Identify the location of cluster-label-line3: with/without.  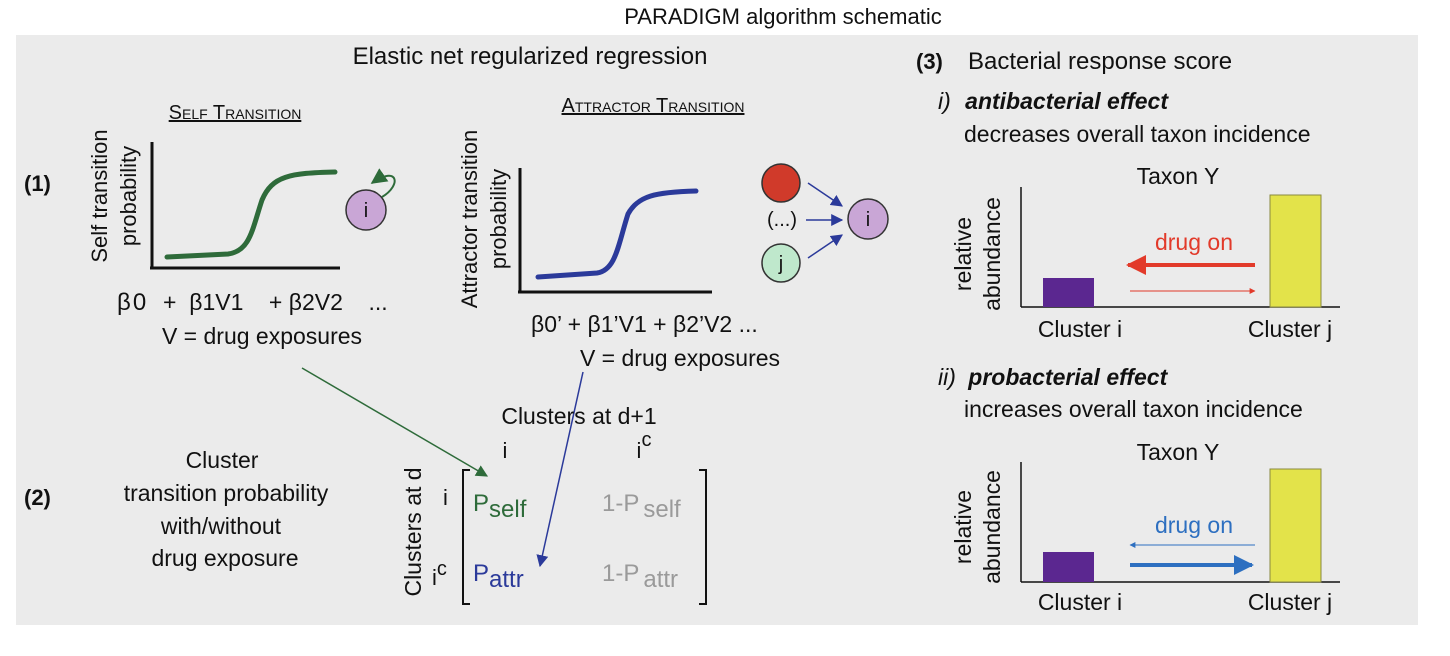
(221, 526).